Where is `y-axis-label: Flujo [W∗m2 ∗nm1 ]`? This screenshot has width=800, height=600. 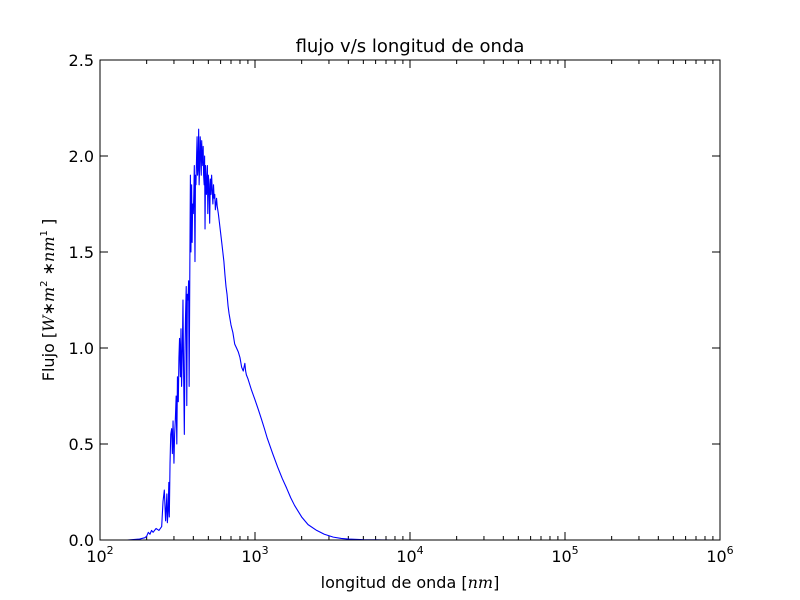
y-axis-label: Flujo [W∗m2 ∗nm1 ] is located at coordinates (48, 300).